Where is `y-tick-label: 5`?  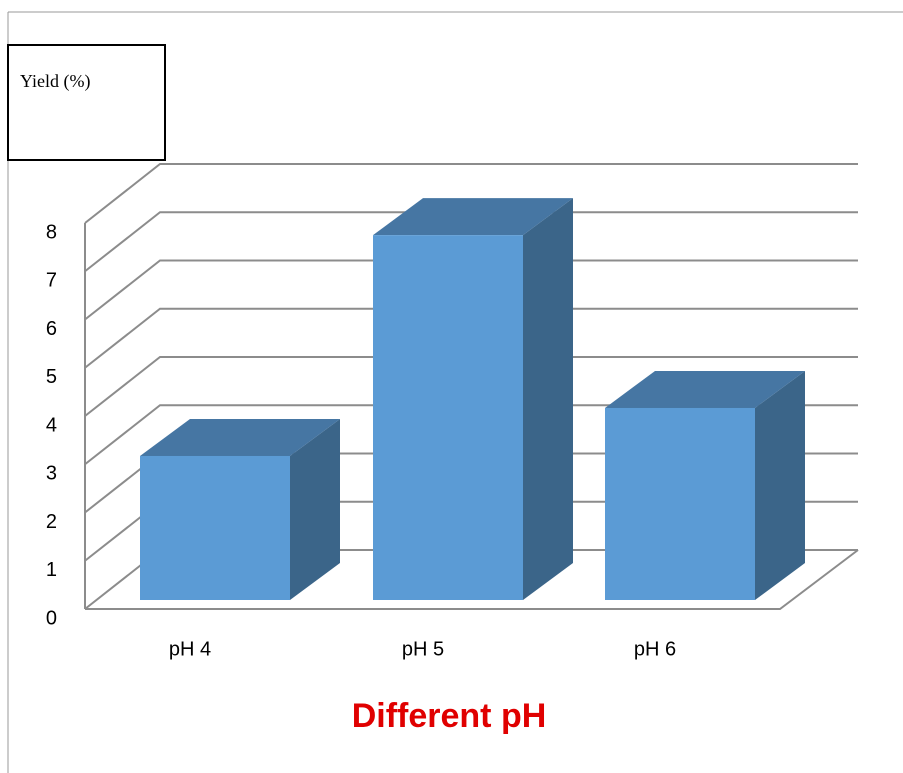
y-tick-label: 5 is located at coordinates (51, 377).